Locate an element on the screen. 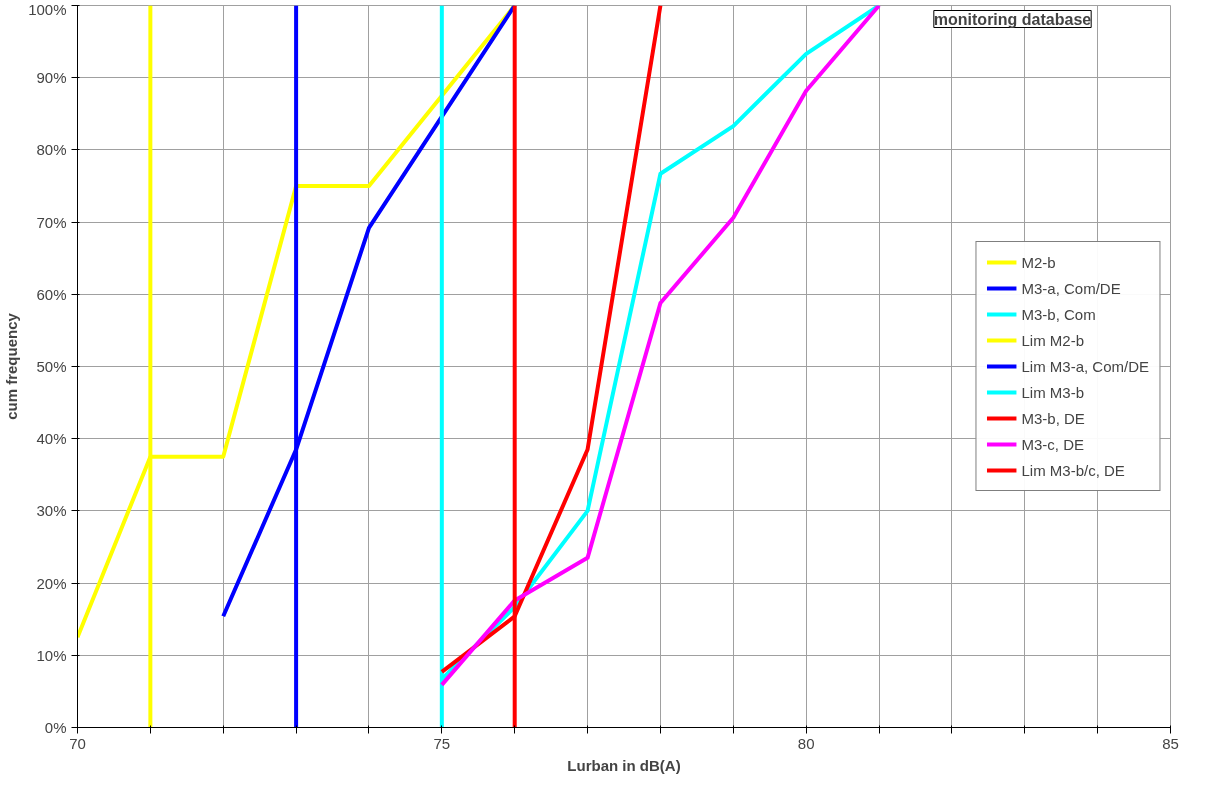 The height and width of the screenshot is (786, 1214). y-tick-label: 80% is located at coordinates (51, 150).